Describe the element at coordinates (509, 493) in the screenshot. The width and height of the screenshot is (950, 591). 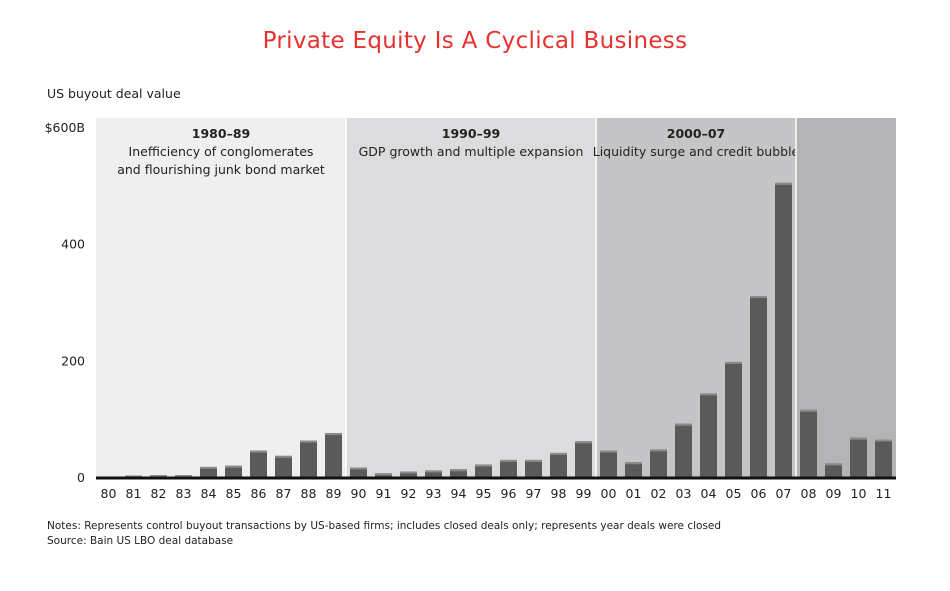
I see `x-tick-label-96: 96` at that location.